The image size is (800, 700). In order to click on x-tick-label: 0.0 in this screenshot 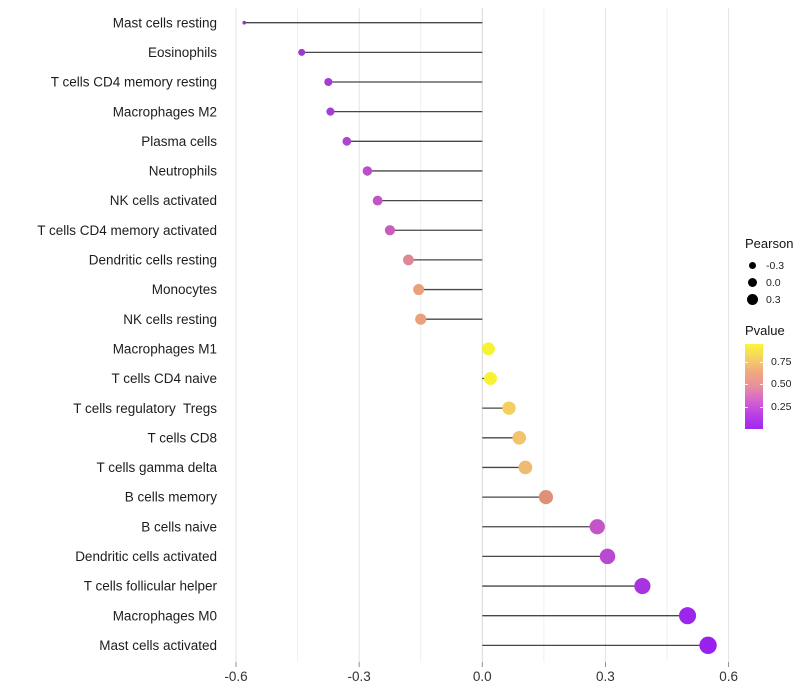, I will do `click(482, 676)`.